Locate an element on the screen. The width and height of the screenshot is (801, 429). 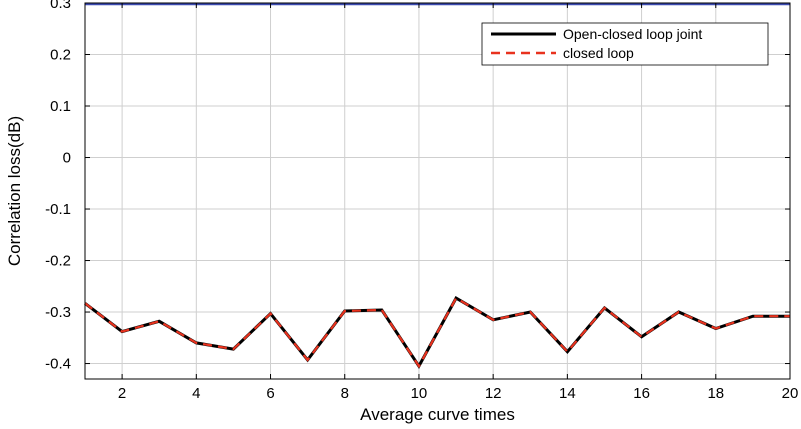
x-tick-label: 2 is located at coordinates (122, 393).